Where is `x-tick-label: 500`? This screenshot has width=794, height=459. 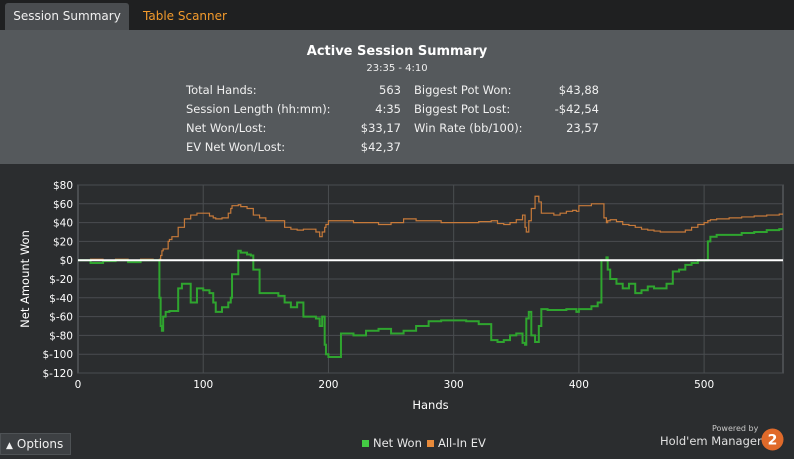 x-tick-label: 500 is located at coordinates (704, 385).